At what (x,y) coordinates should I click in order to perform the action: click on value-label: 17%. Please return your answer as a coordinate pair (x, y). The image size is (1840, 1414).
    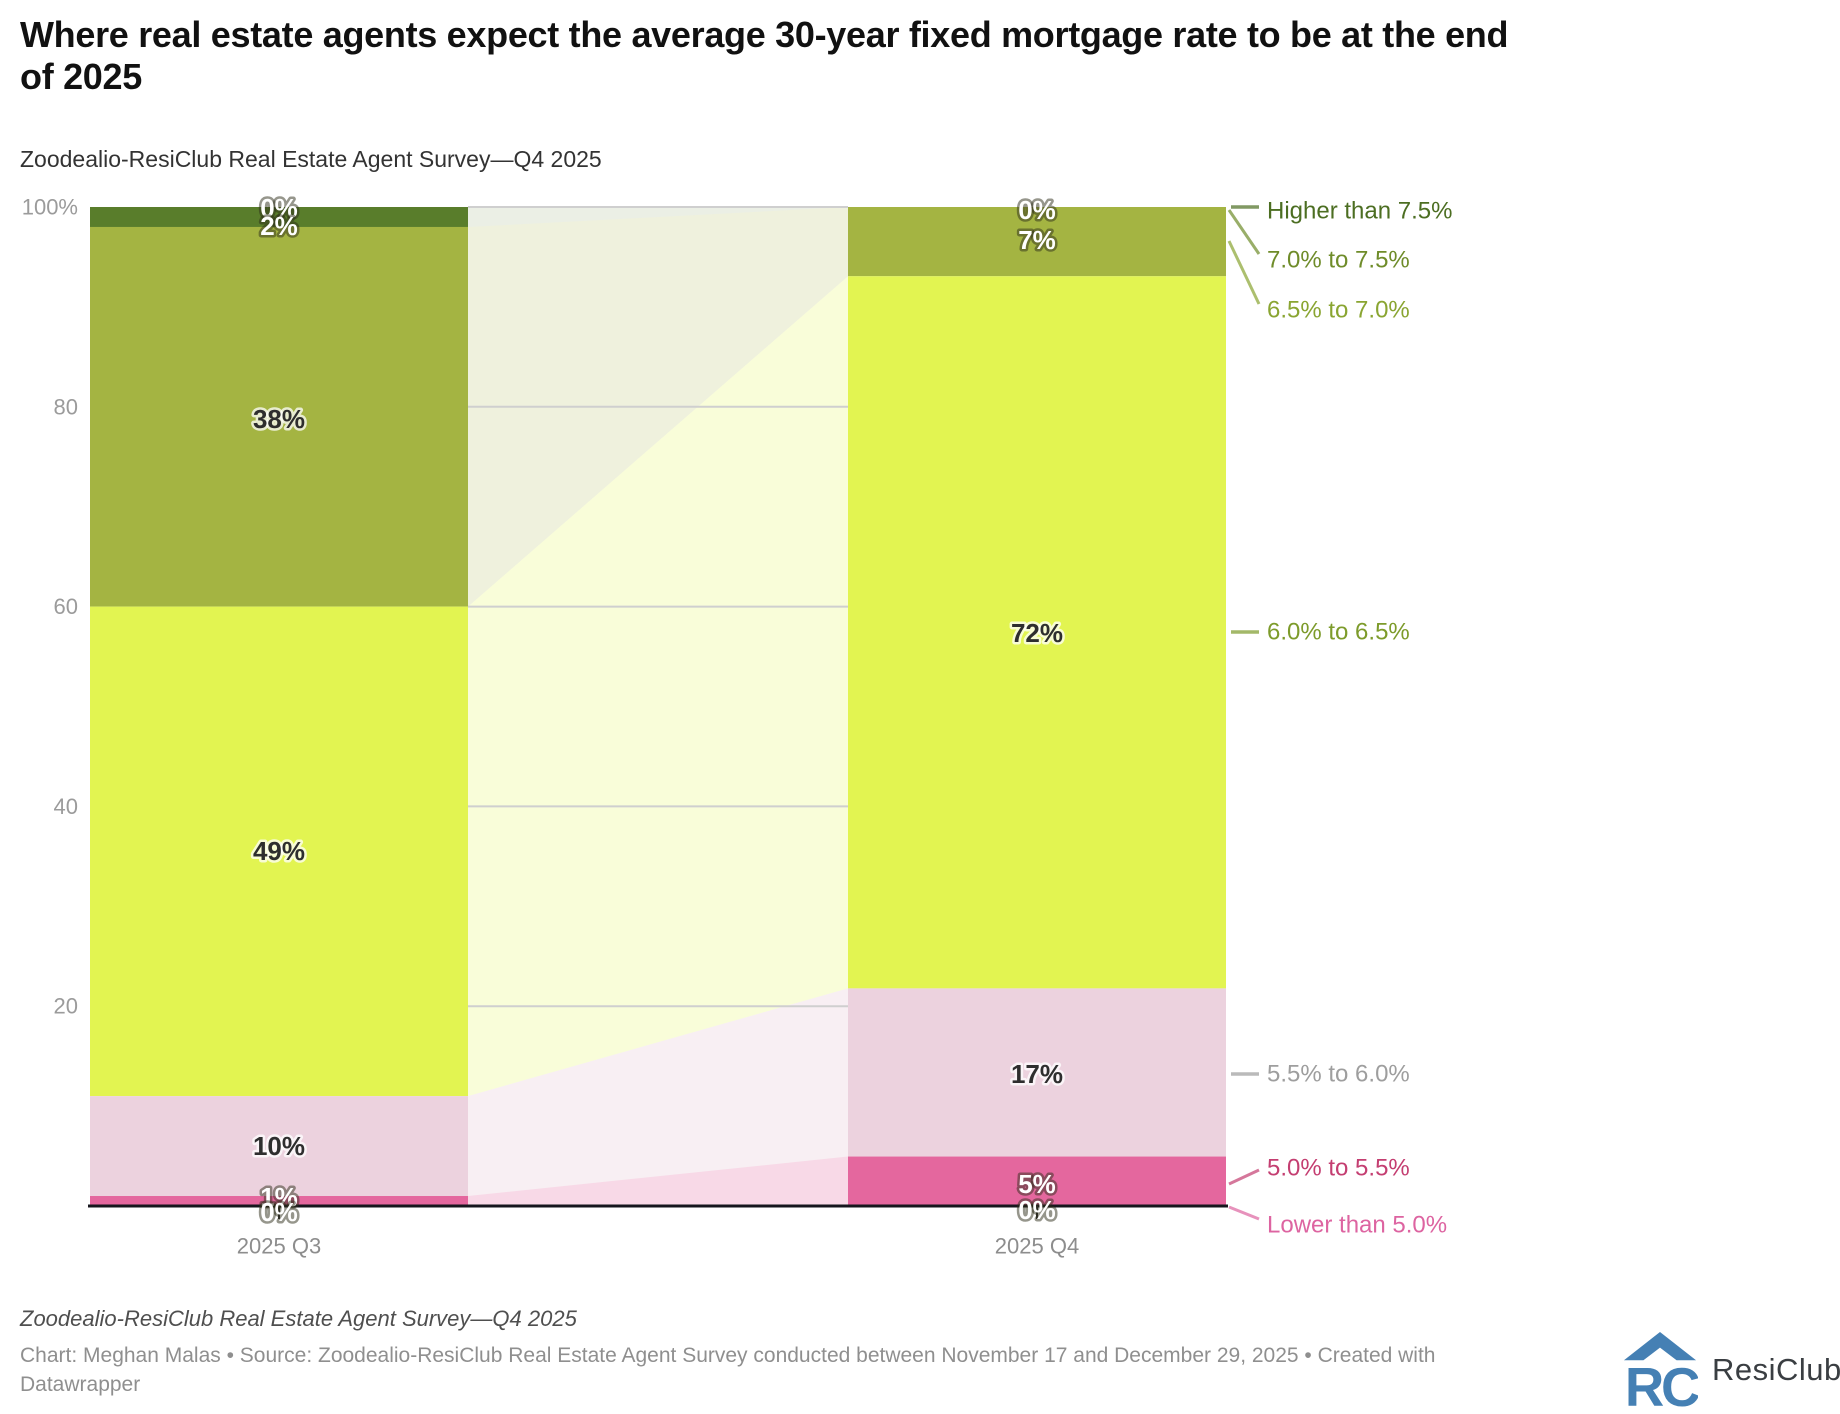
    Looking at the image, I should click on (1037, 1074).